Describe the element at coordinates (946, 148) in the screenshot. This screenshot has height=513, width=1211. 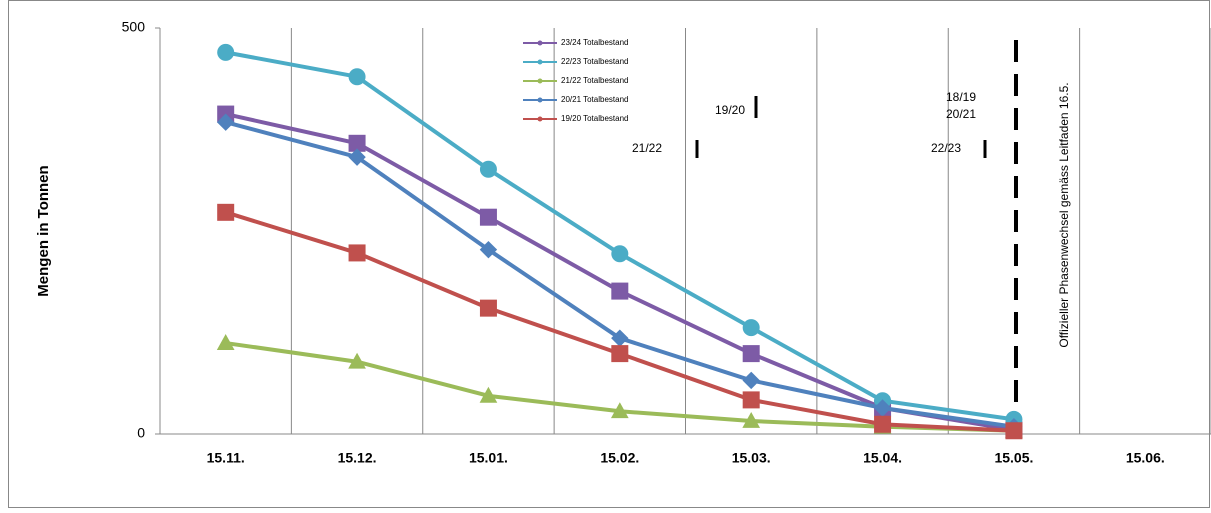
I see `annotation: 22/23` at that location.